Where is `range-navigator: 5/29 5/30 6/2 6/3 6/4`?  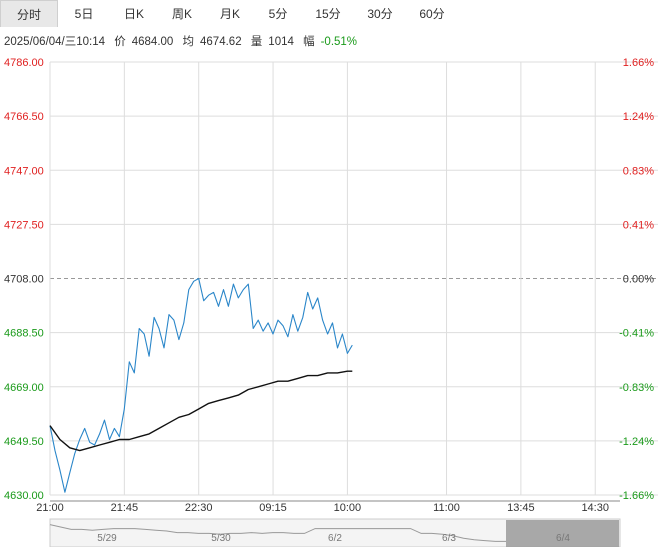 range-navigator: 5/29 5/30 6/2 6/3 6/4 is located at coordinates (335, 532).